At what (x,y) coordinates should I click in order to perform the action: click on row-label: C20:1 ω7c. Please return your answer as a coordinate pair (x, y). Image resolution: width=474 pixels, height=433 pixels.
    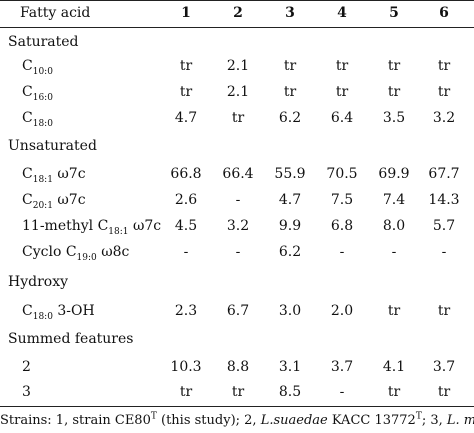
    Looking at the image, I should click on (54, 201).